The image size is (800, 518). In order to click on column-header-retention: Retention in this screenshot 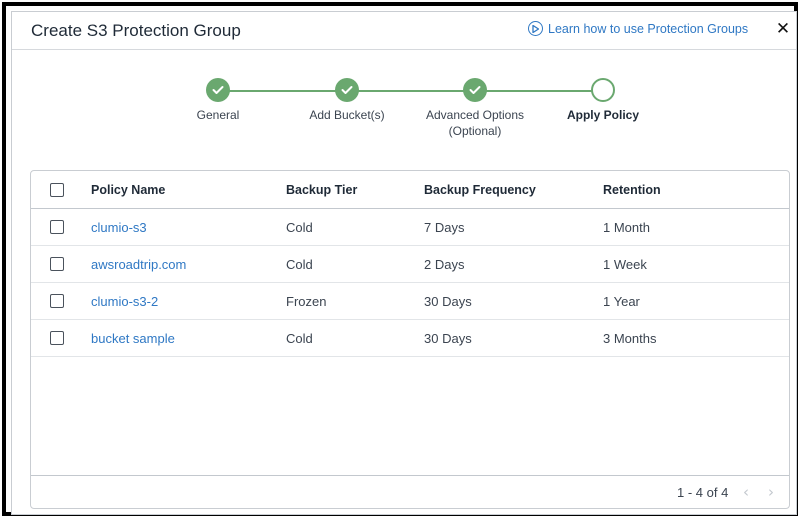, I will do `click(632, 189)`.